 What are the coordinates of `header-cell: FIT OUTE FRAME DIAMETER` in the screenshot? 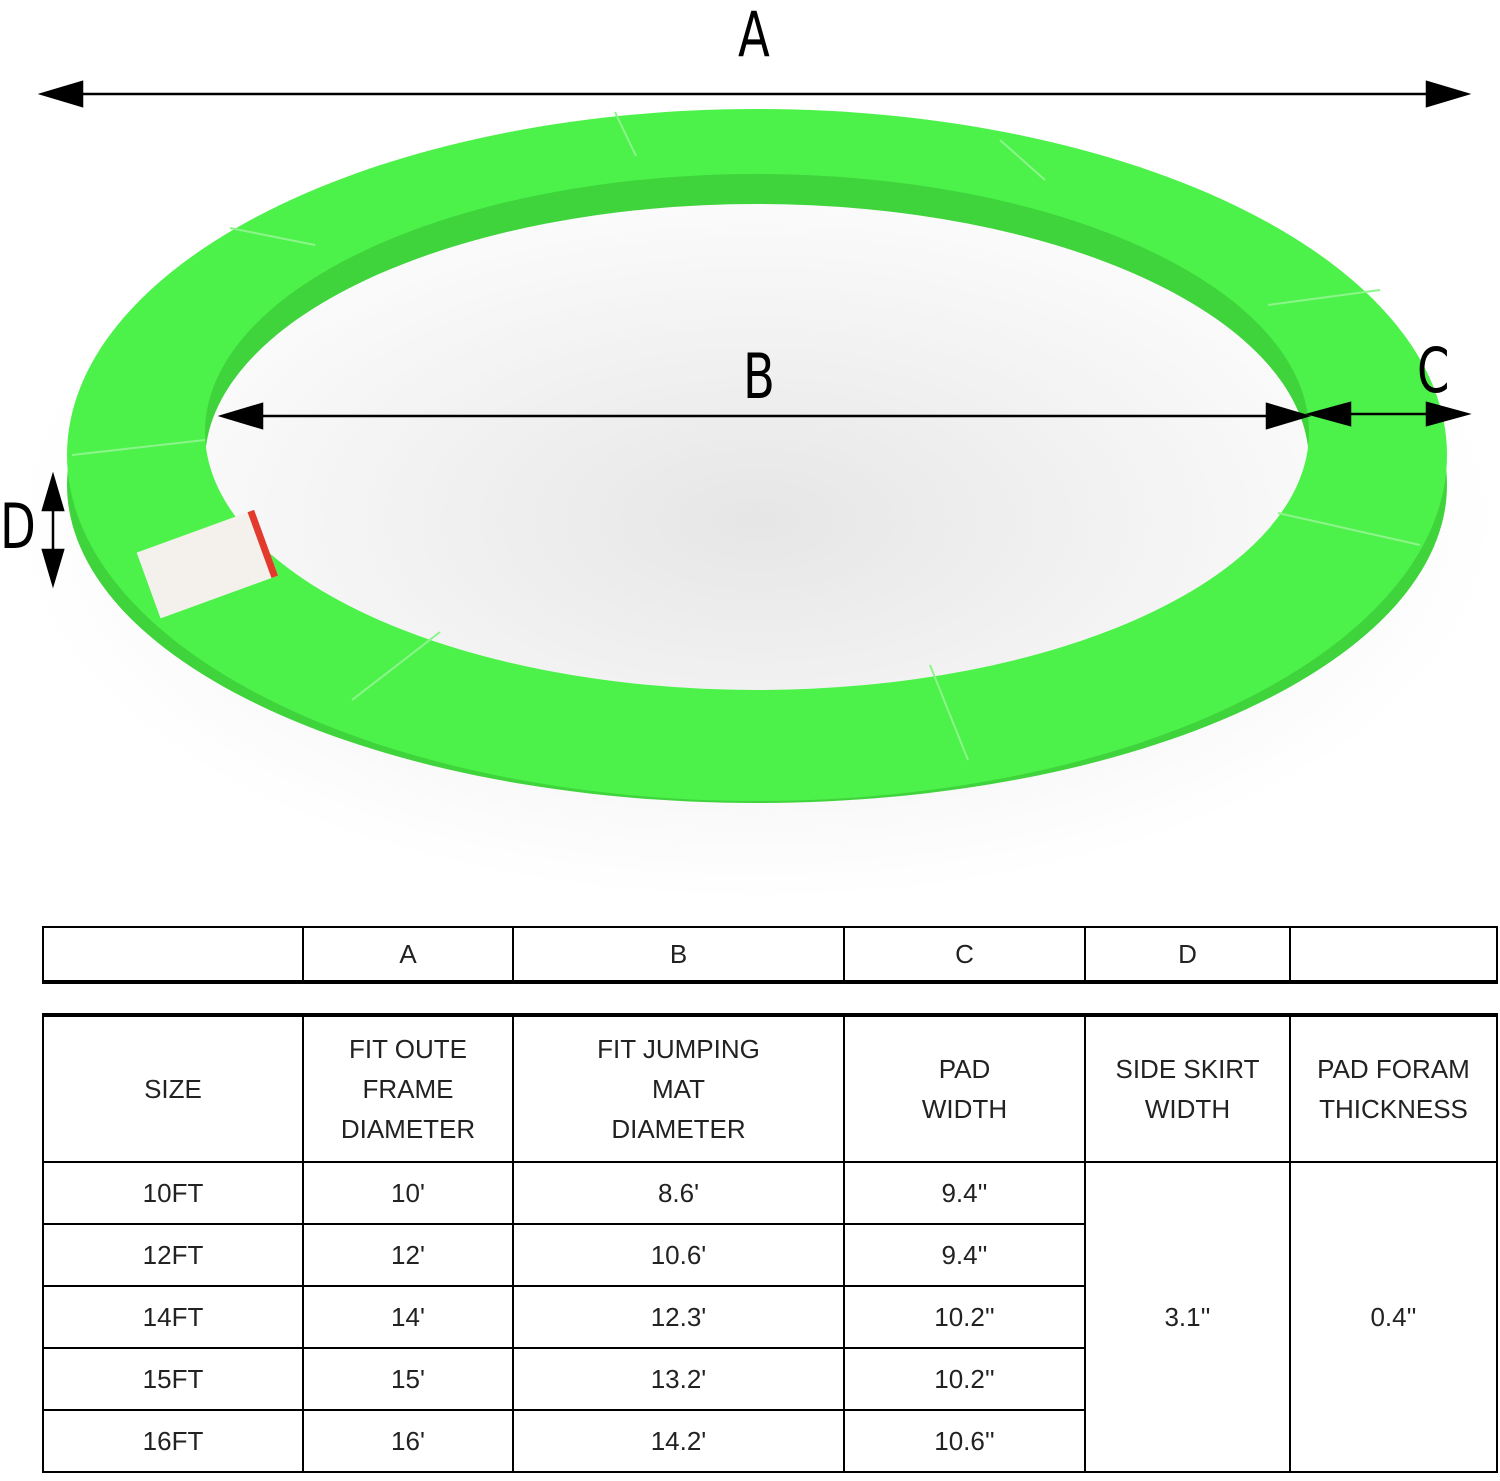 It's located at (408, 1088).